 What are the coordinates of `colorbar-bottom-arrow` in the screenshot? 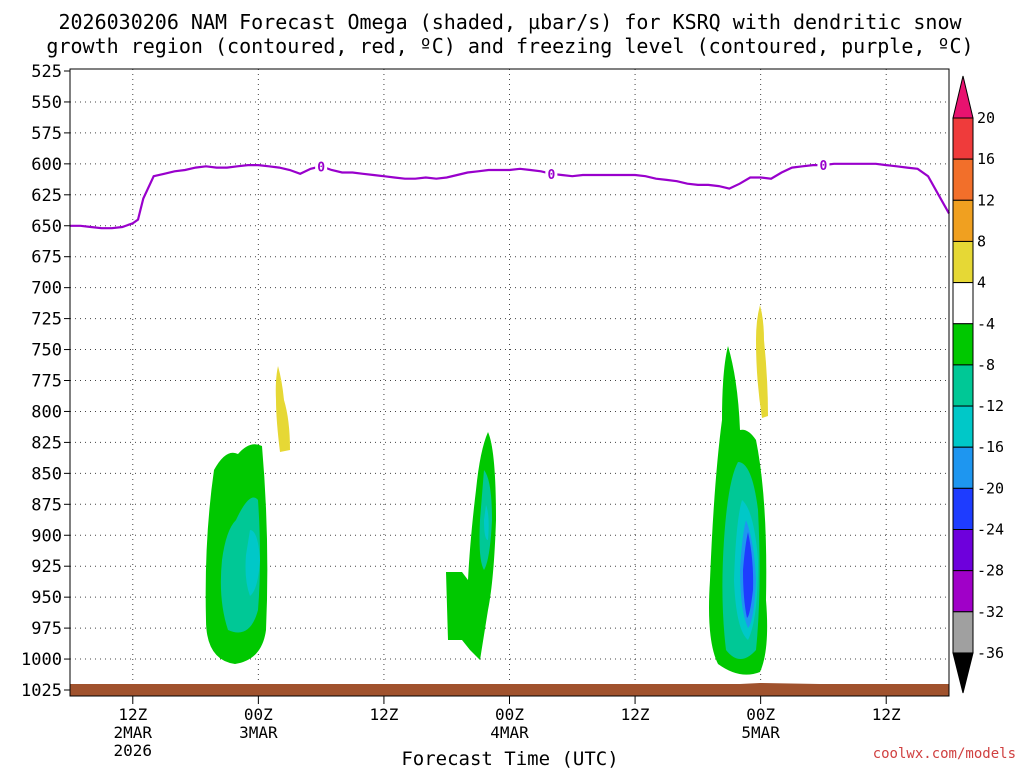 It's located at (963, 673).